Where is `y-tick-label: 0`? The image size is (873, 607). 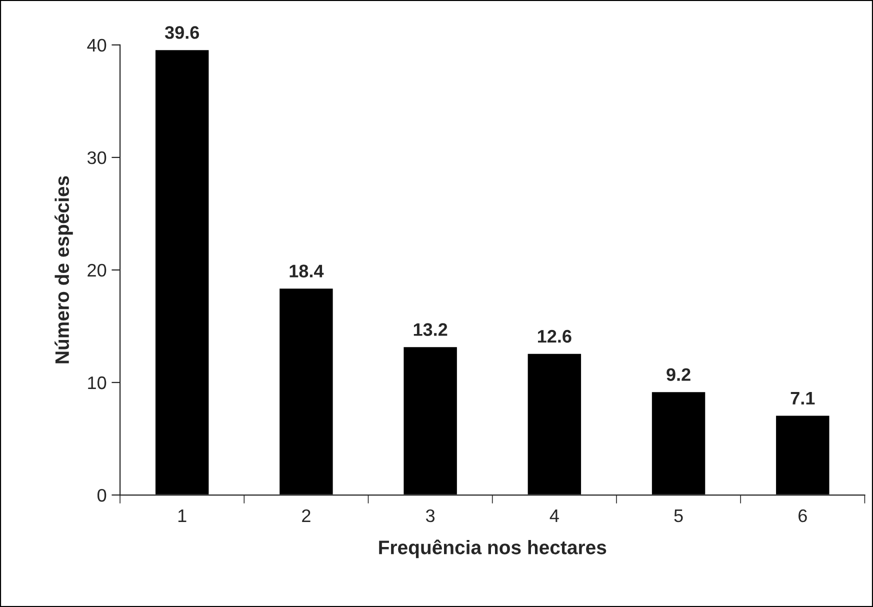 y-tick-label: 0 is located at coordinates (102, 495).